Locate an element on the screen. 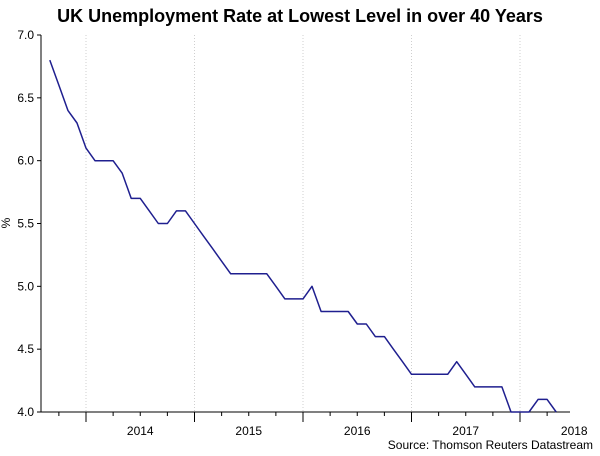  x-tick-label: 2017 is located at coordinates (465, 431).